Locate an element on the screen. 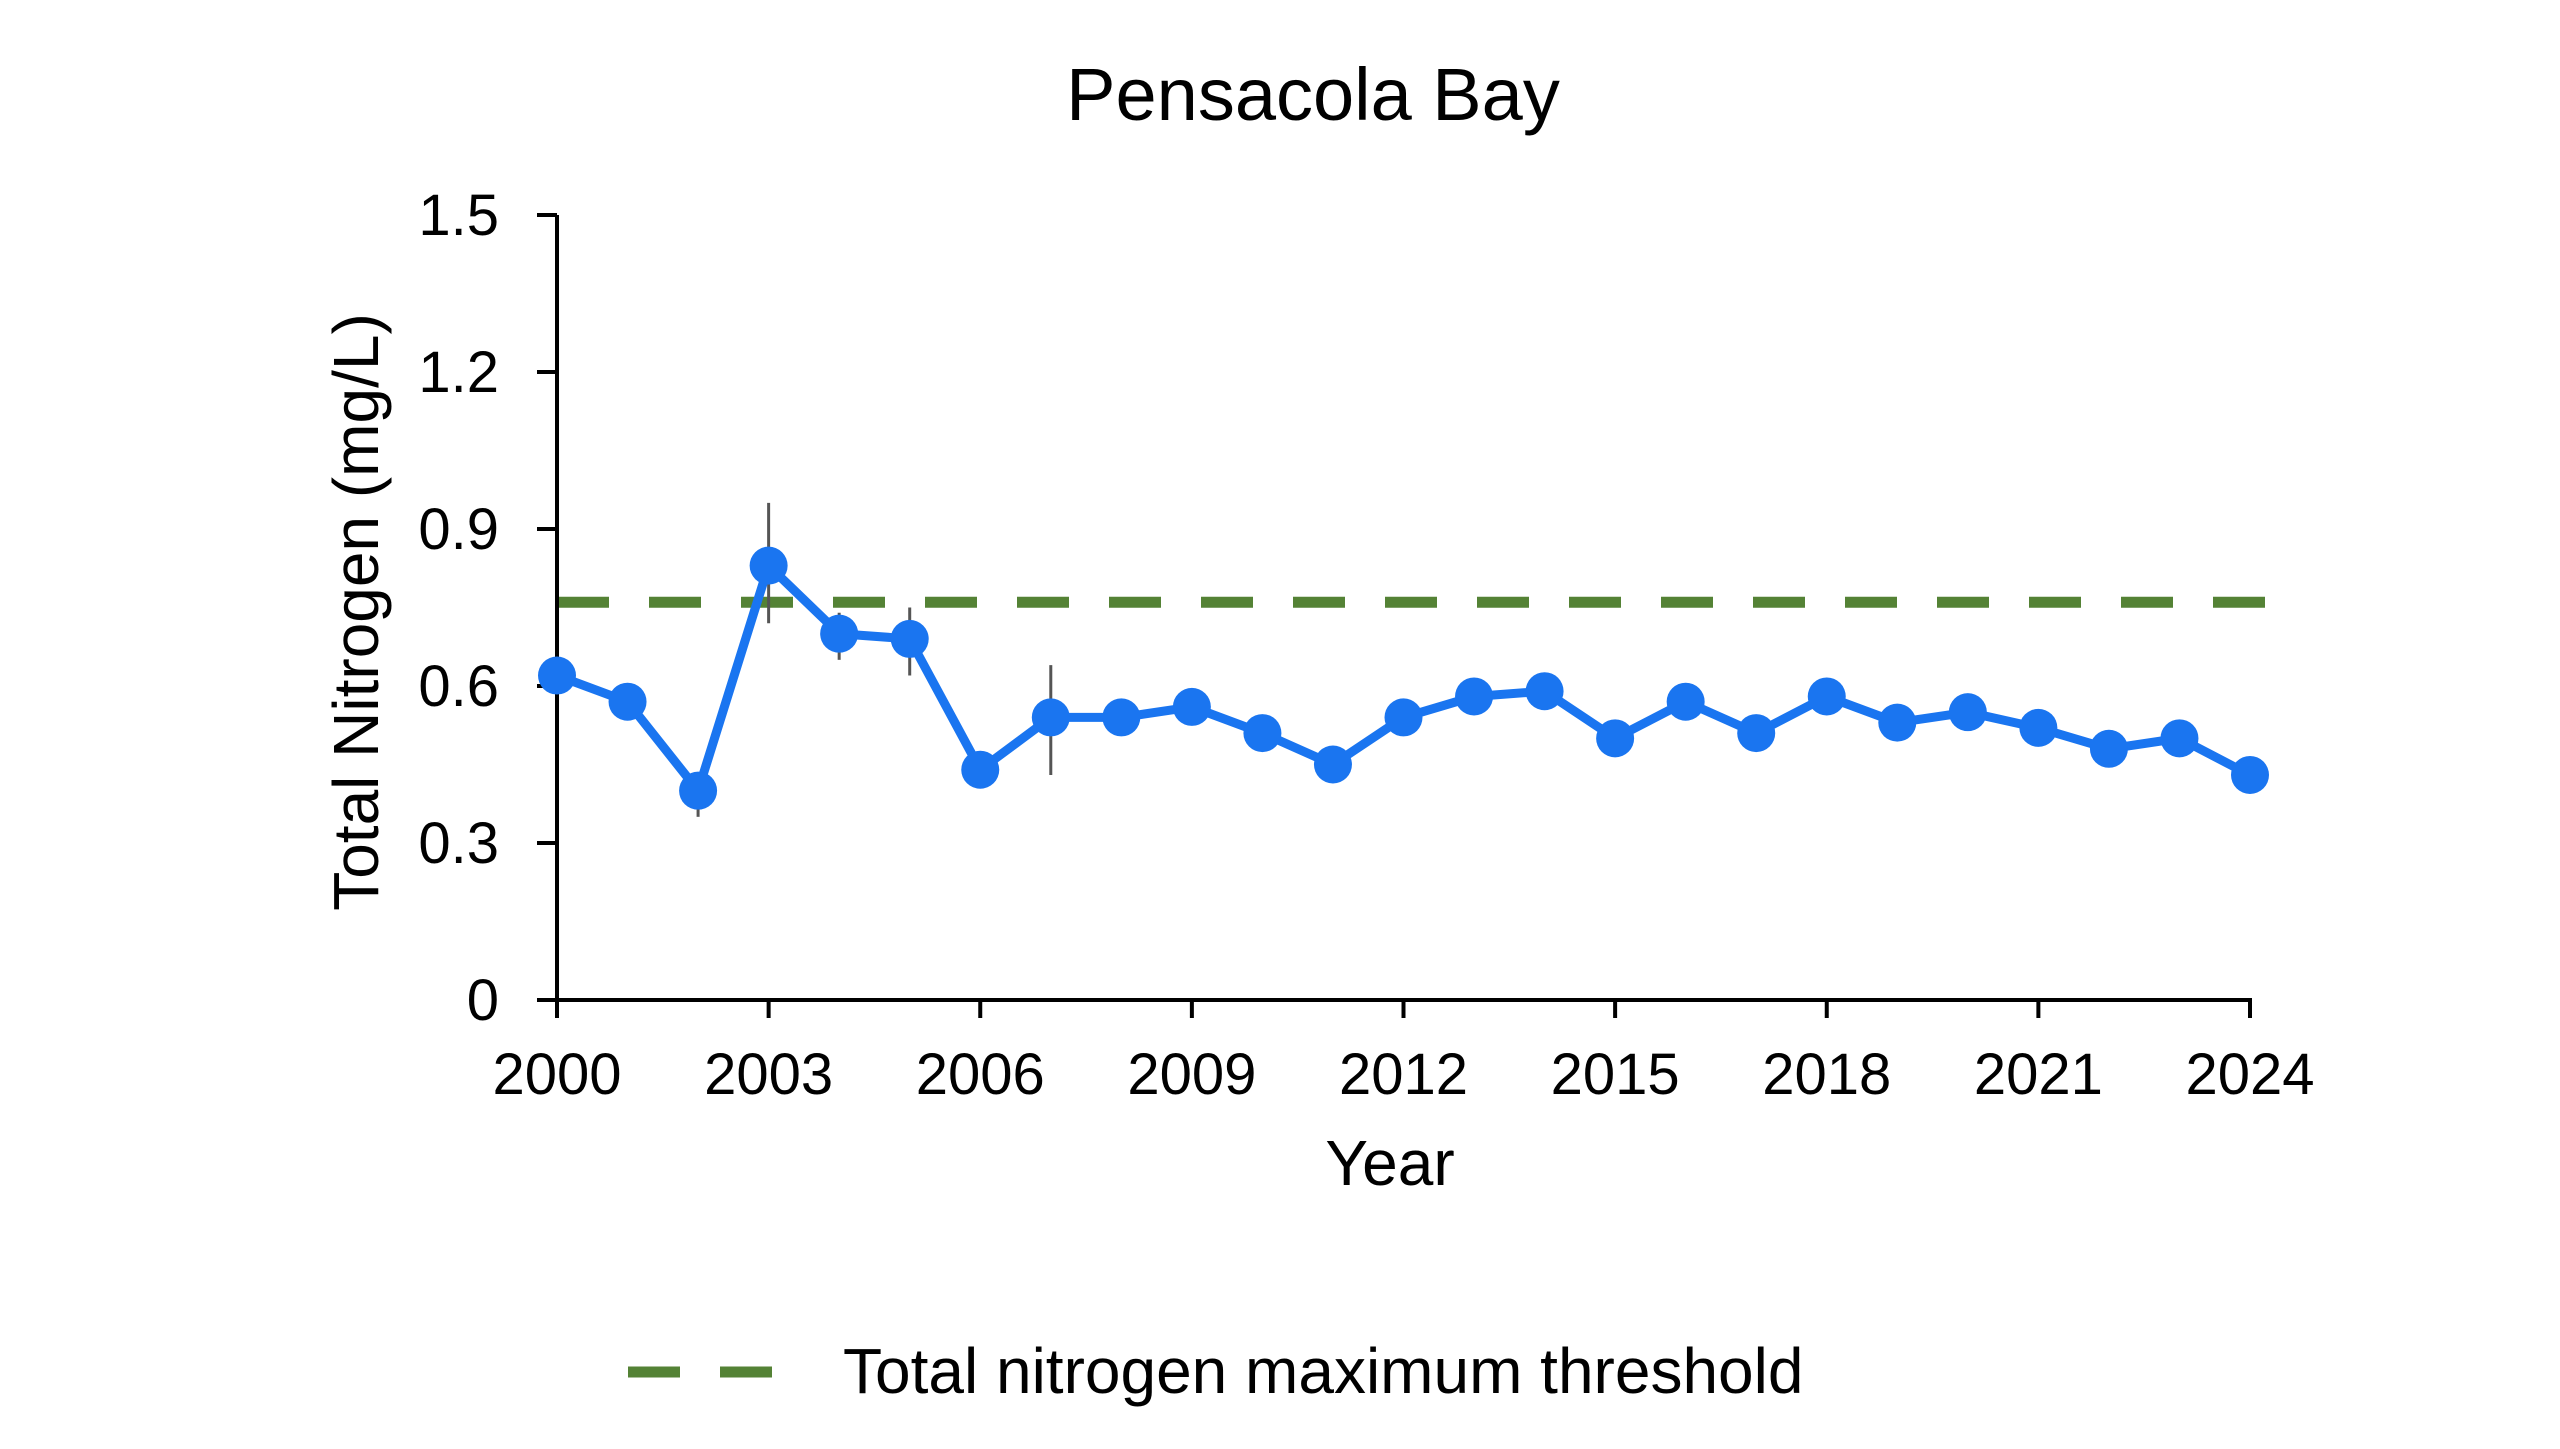 This screenshot has width=2560, height=1449. x-tick-label: 2018 is located at coordinates (1826, 1074).